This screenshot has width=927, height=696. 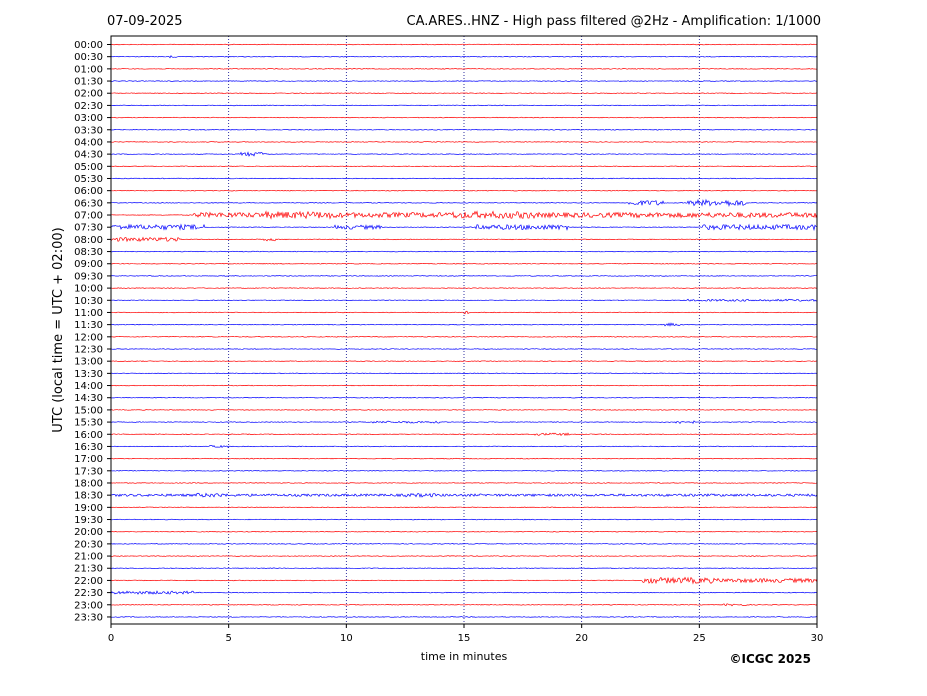 I want to click on row-label-37: 18:30, so click(x=88, y=496).